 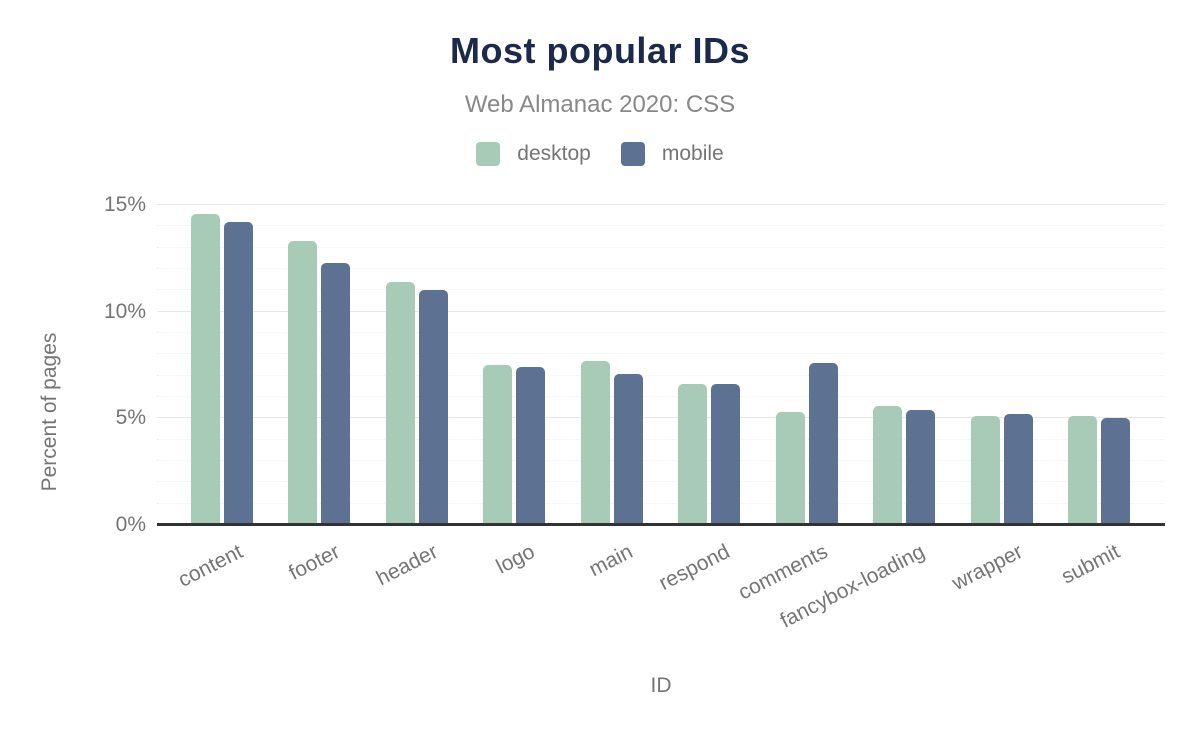 I want to click on bar-desktop-logo, so click(x=498, y=445).